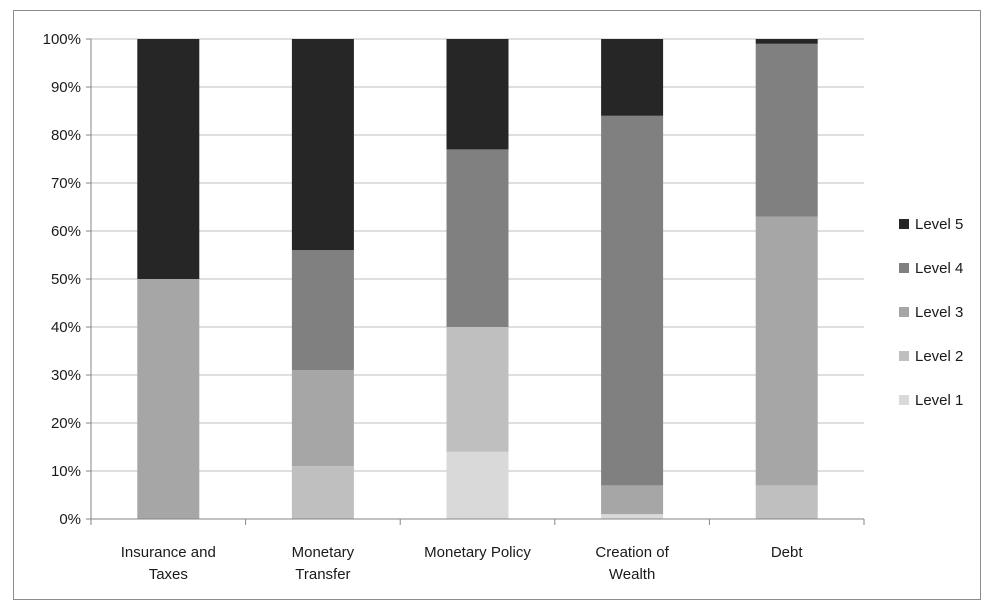 The image size is (984, 603). What do you see at coordinates (66, 375) in the screenshot?
I see `y-tick-label: 30%` at bounding box center [66, 375].